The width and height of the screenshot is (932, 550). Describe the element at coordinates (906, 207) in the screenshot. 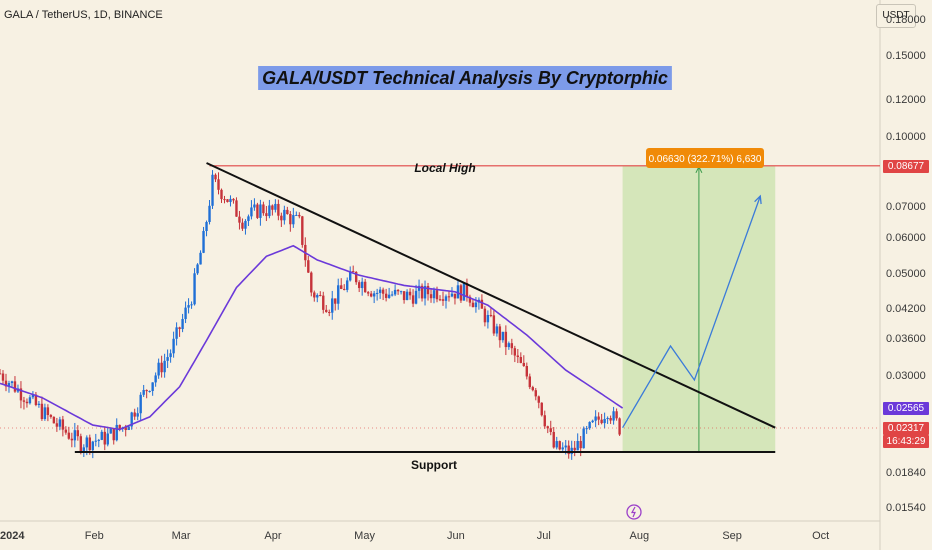

I see `y-tick-label: 0.07000` at that location.